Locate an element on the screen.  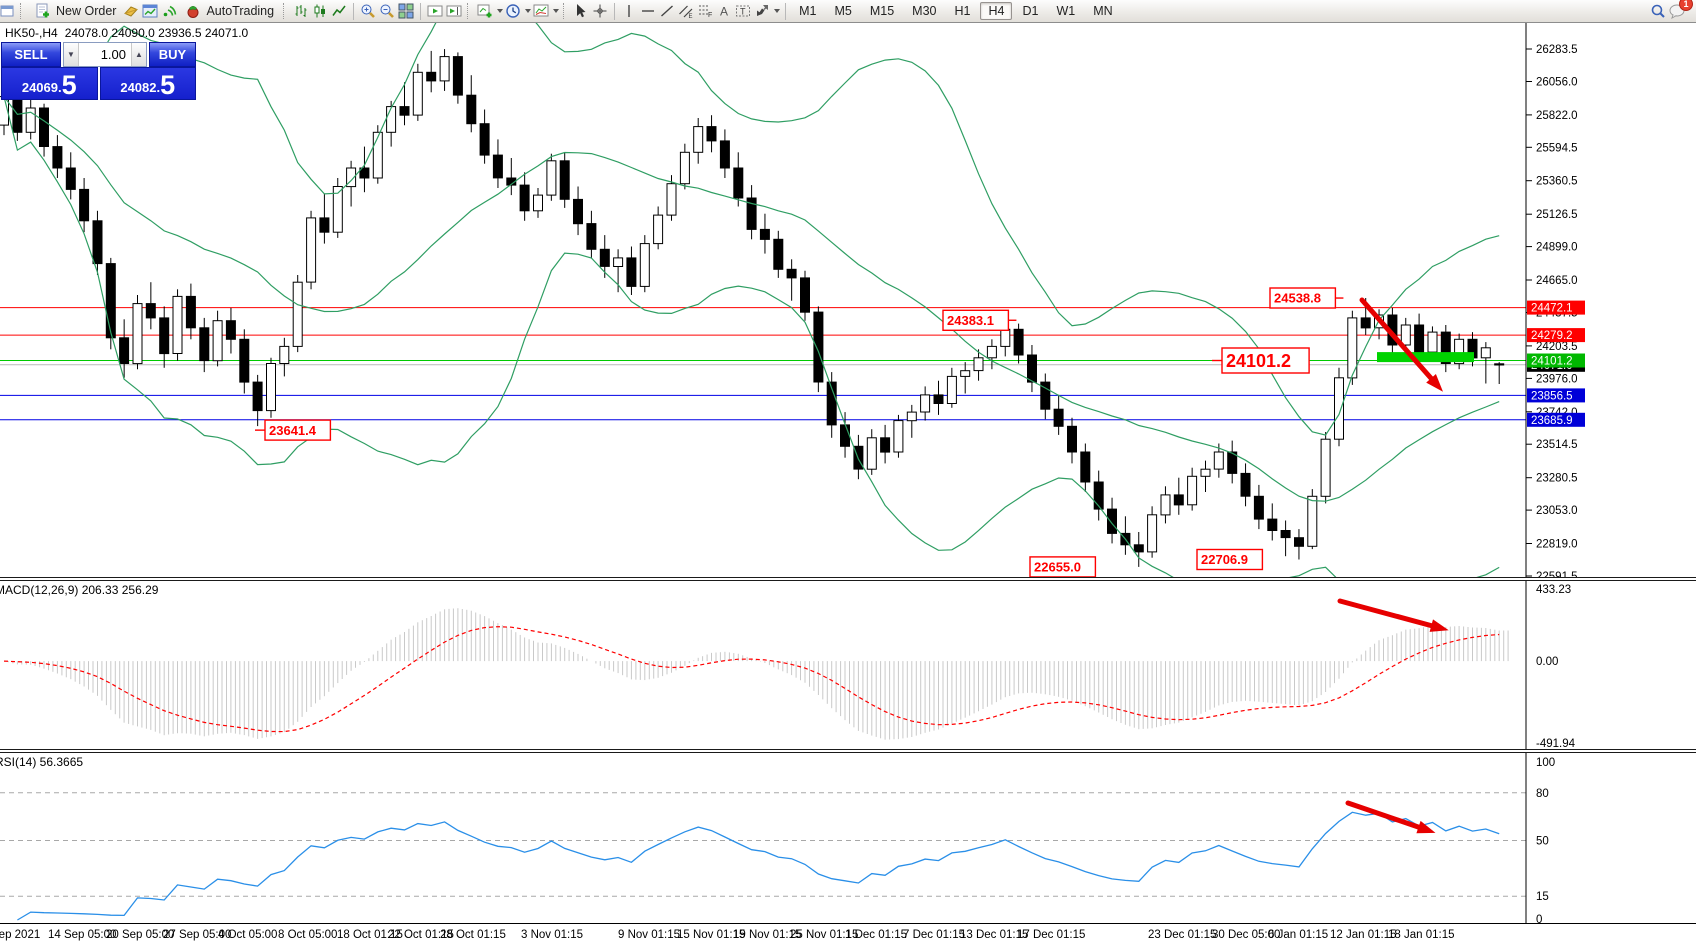
signals-icon is located at coordinates (169, 11).